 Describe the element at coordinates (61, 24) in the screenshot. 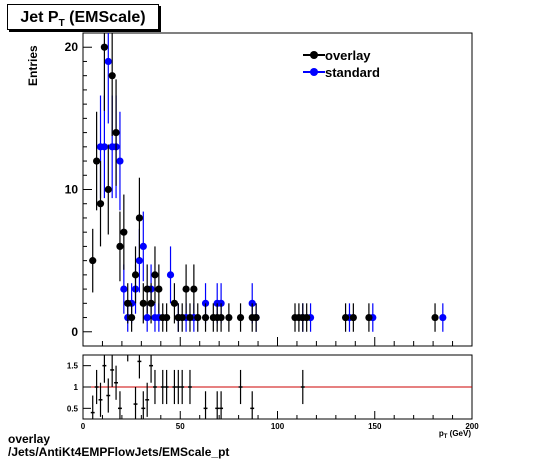

I see `title-subscript: T` at that location.